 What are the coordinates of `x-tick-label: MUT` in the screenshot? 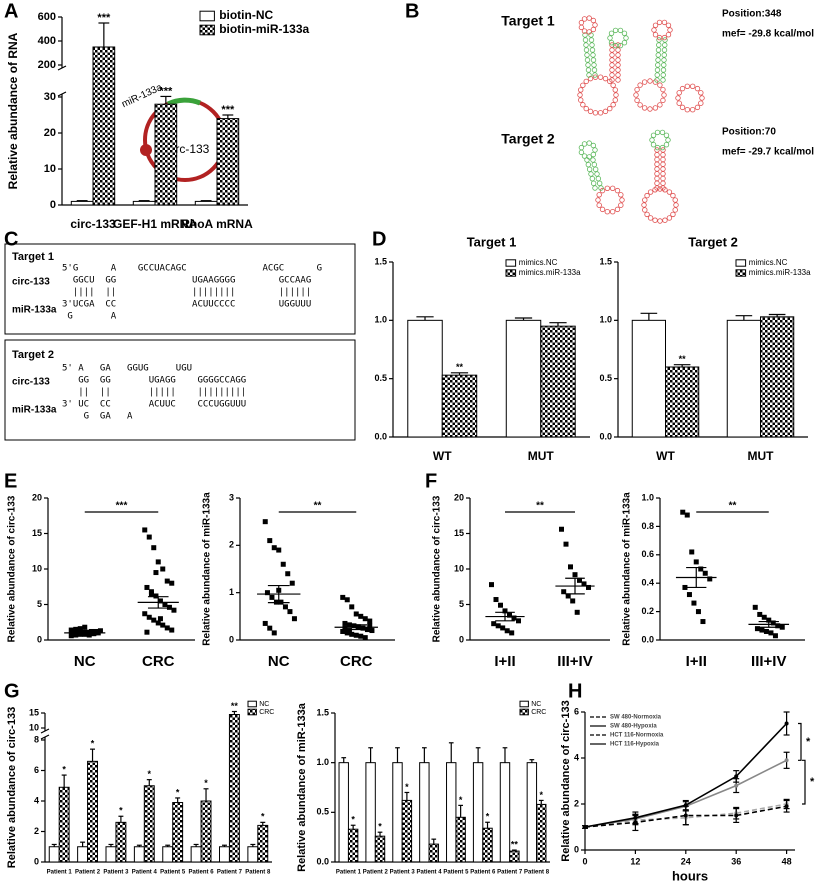 It's located at (761, 456).